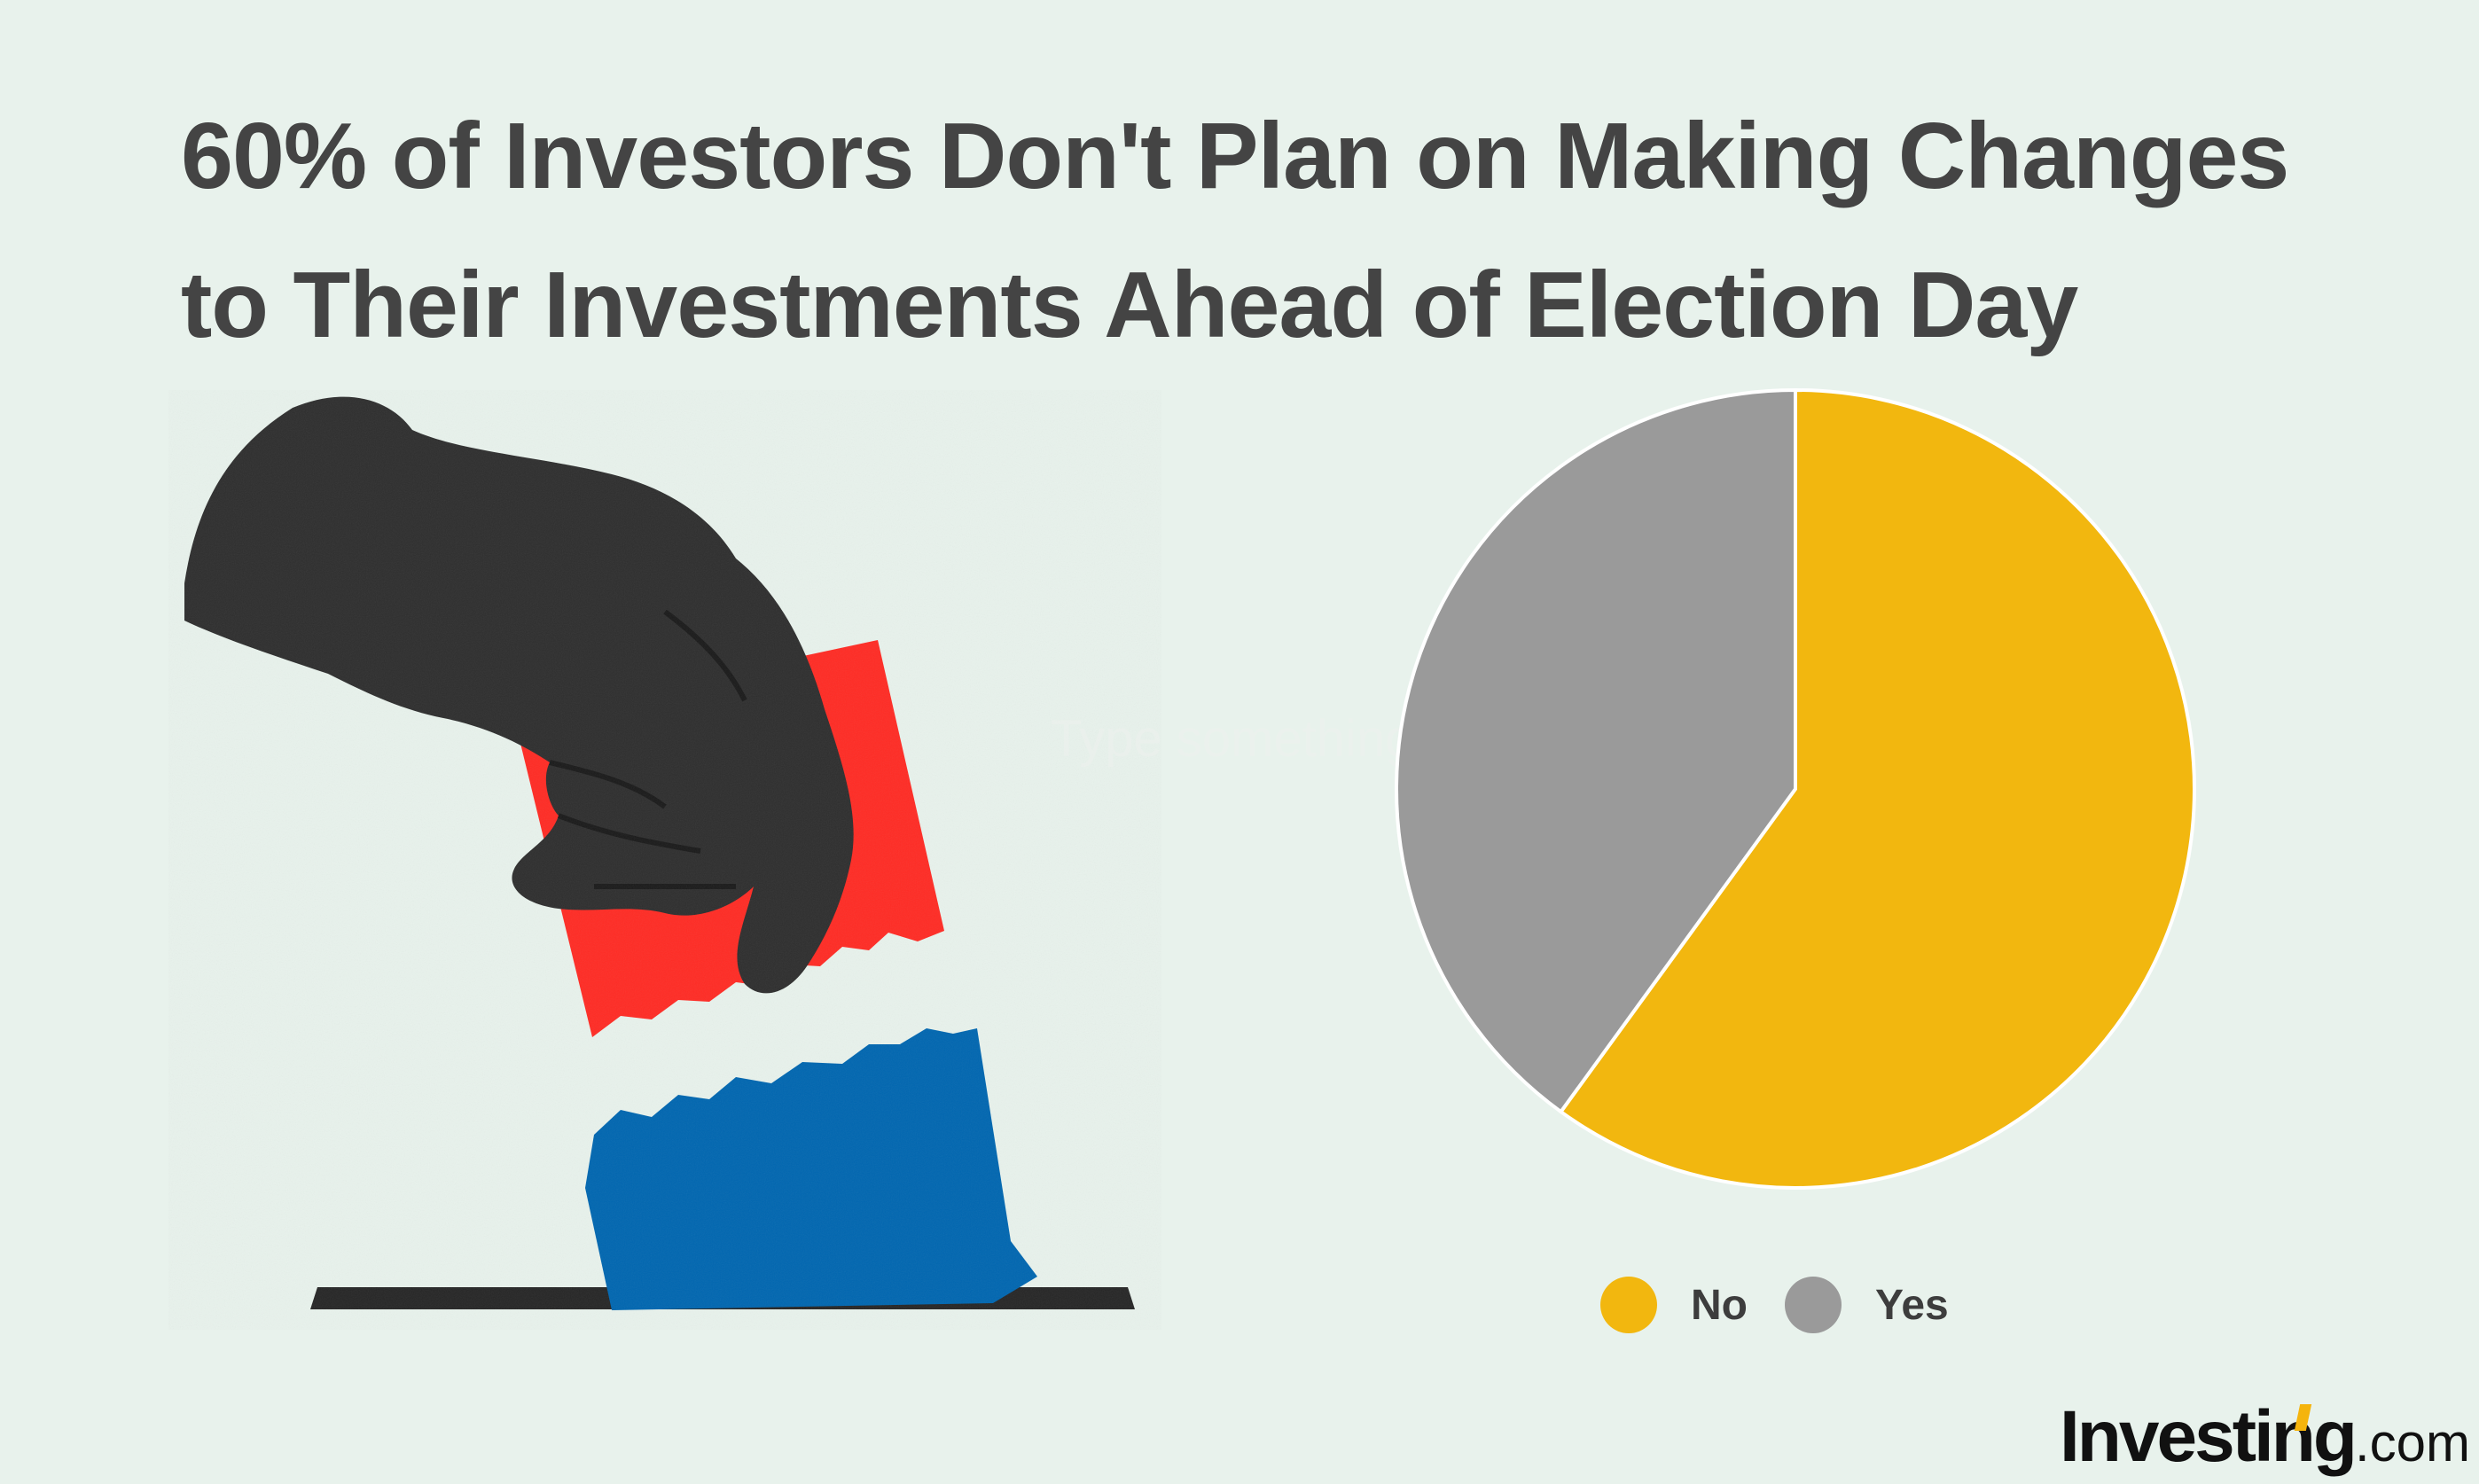 The height and width of the screenshot is (1484, 2479). Describe the element at coordinates (1720, 1305) in the screenshot. I see `legend-label-no: No` at that location.